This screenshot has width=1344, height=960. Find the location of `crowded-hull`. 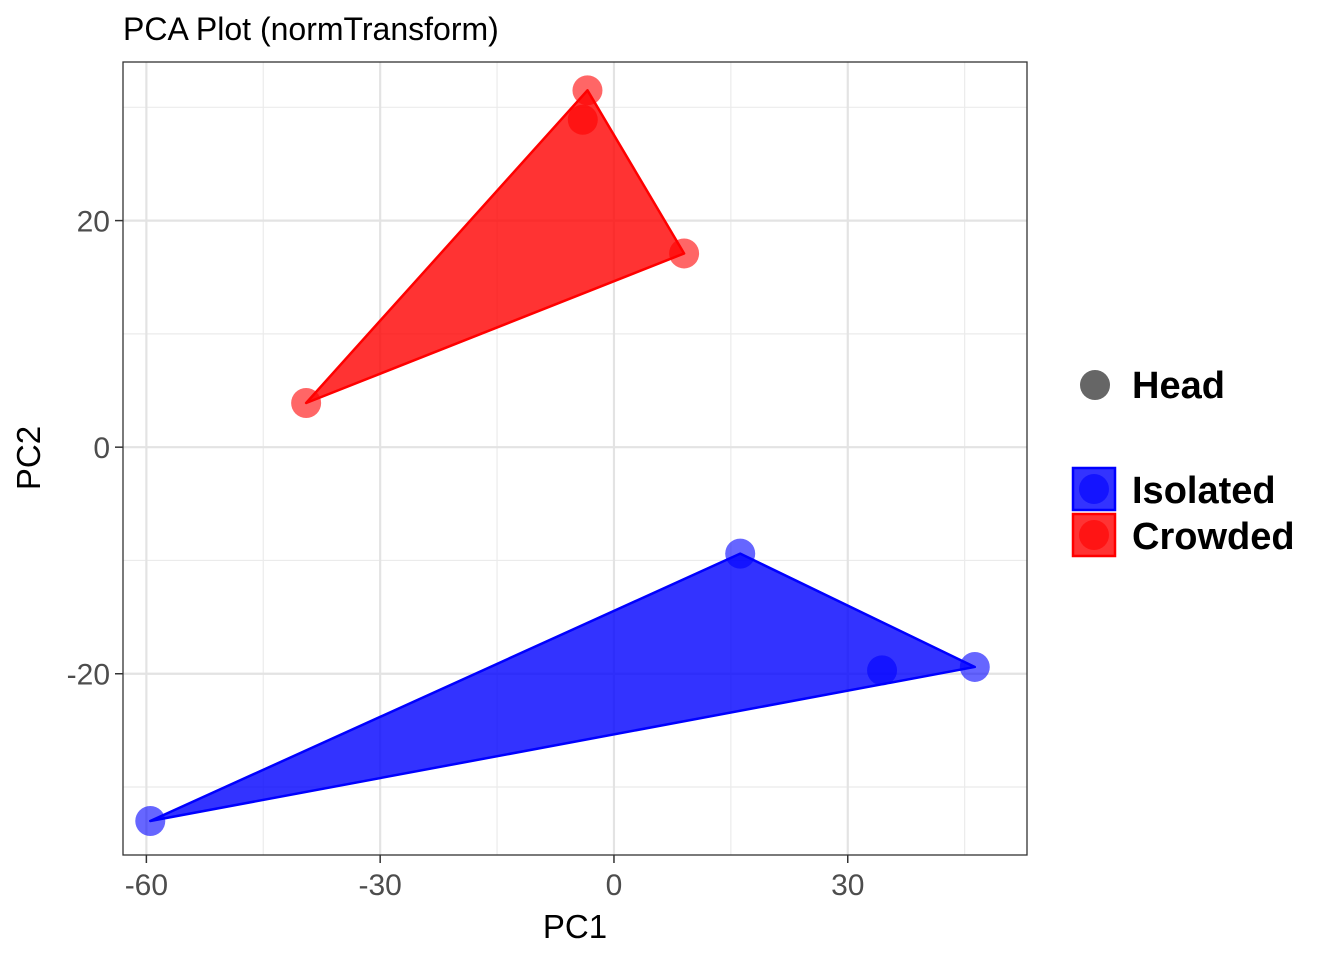

crowded-hull is located at coordinates (495, 247).